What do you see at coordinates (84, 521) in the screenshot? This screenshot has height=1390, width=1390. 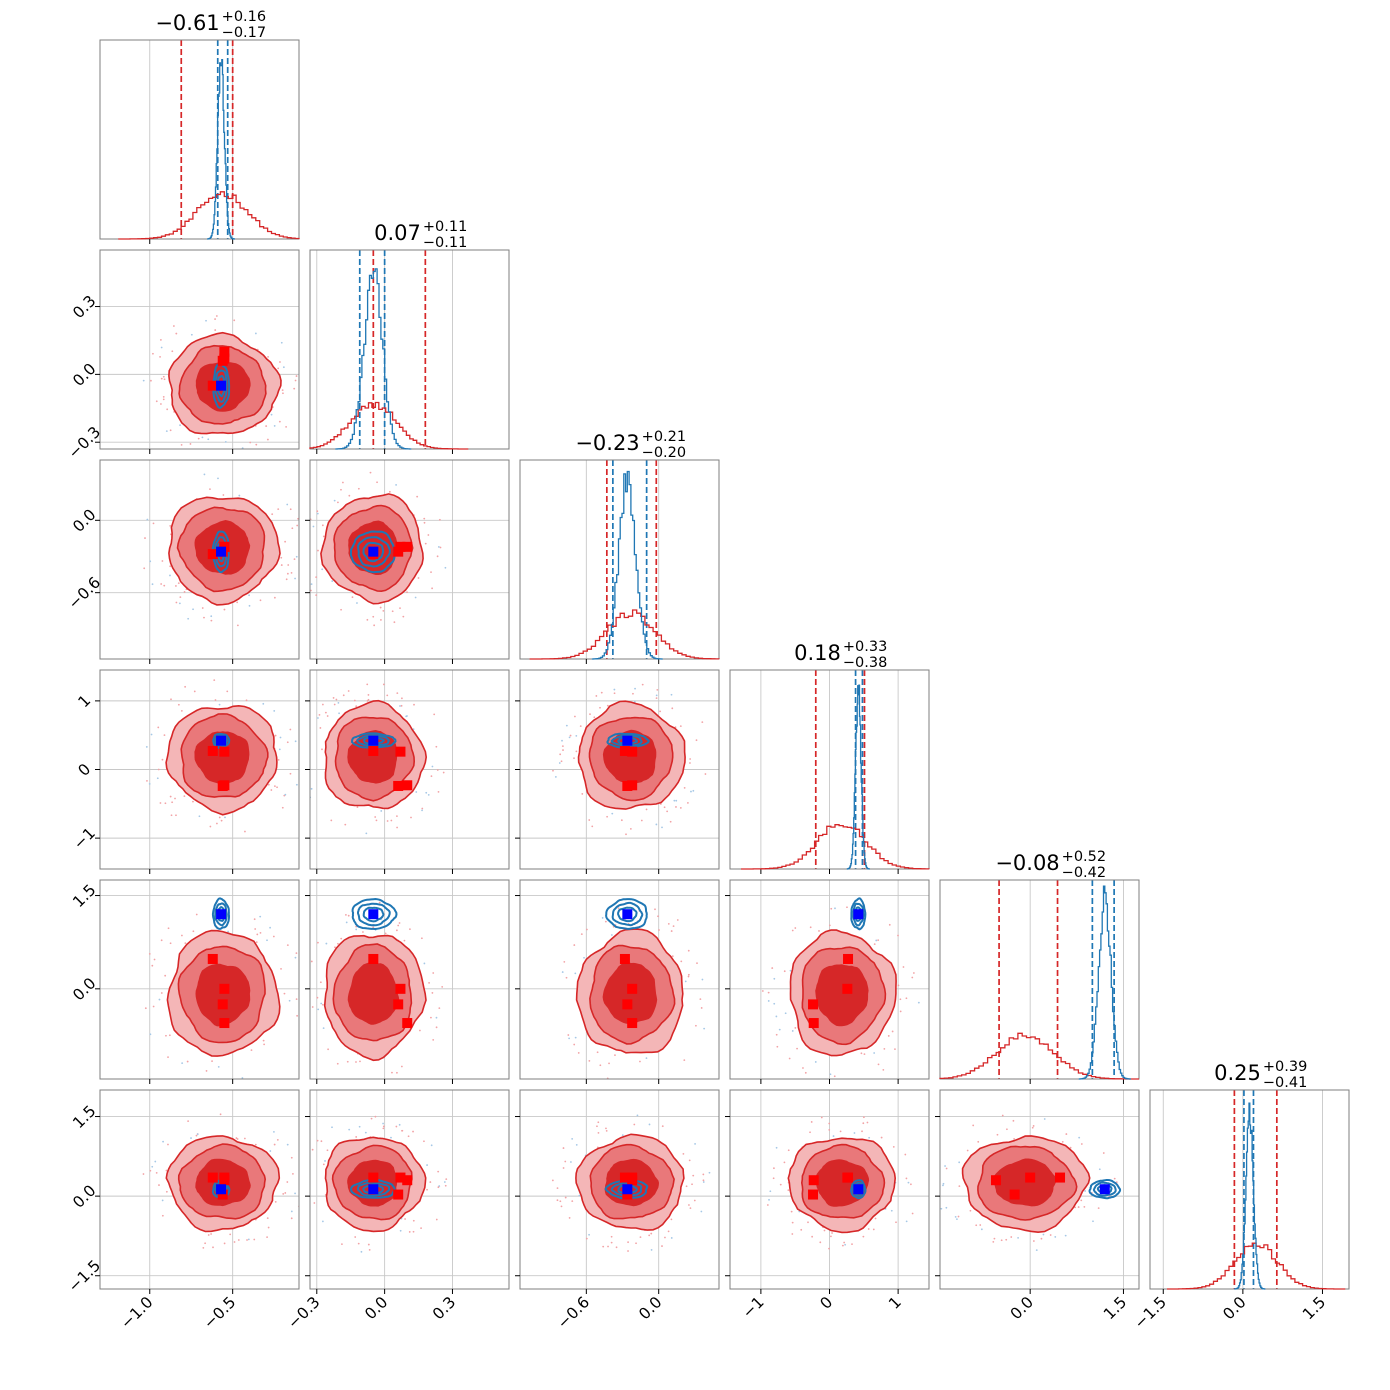 I see `y-tick-label: 0.0` at bounding box center [84, 521].